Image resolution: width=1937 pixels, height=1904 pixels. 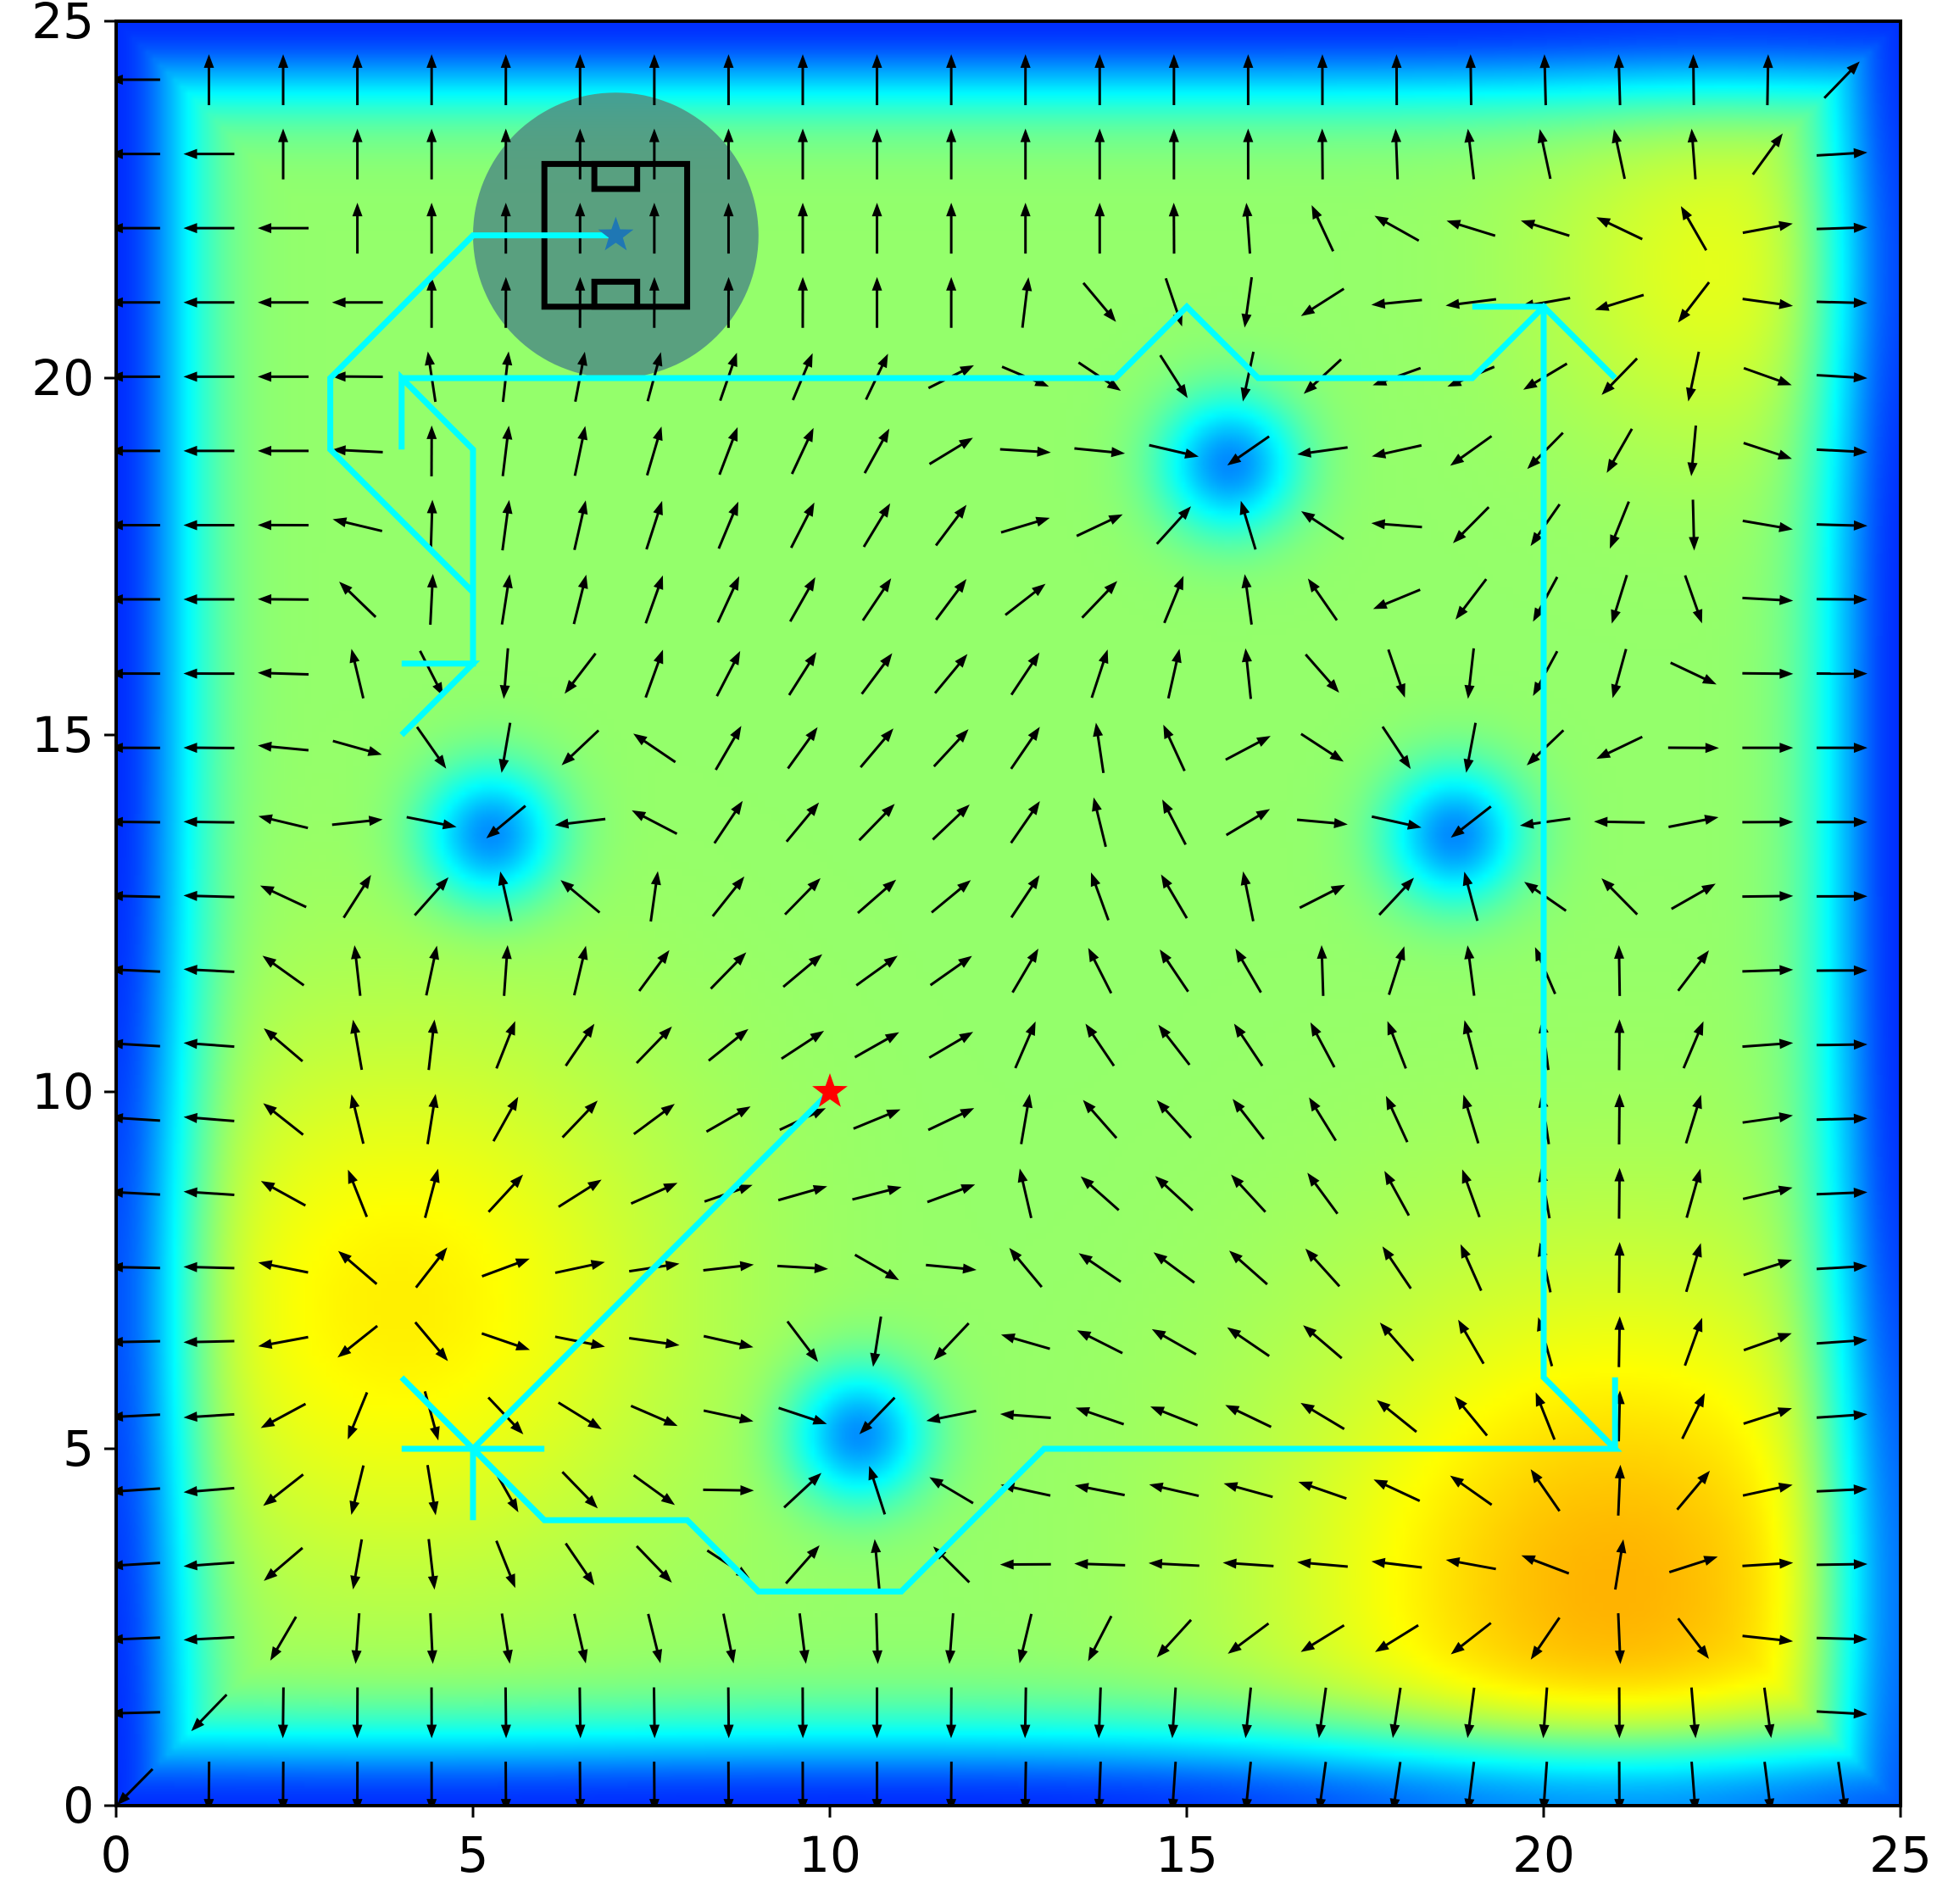 What do you see at coordinates (63, 1092) in the screenshot?
I see `y-tick-label: 10` at bounding box center [63, 1092].